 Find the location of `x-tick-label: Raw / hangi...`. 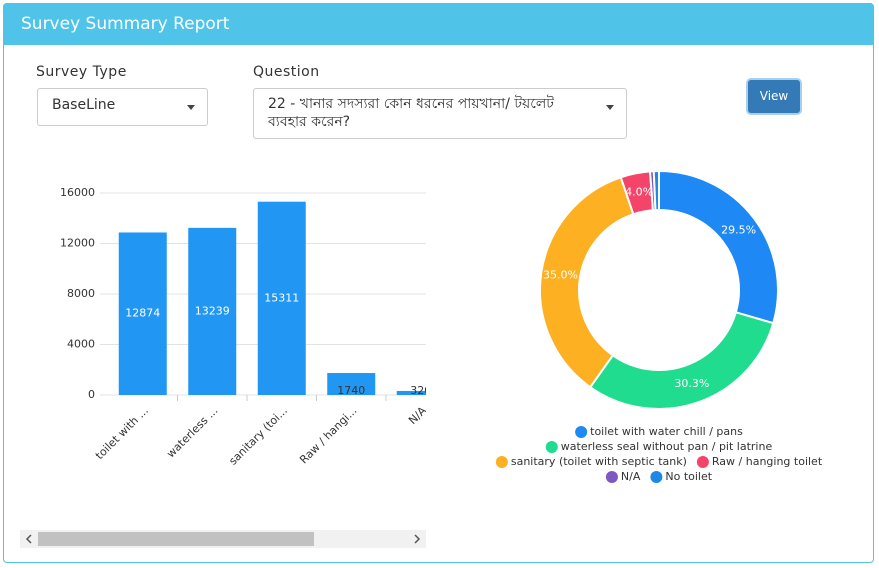

x-tick-label: Raw / hangi... is located at coordinates (328, 435).